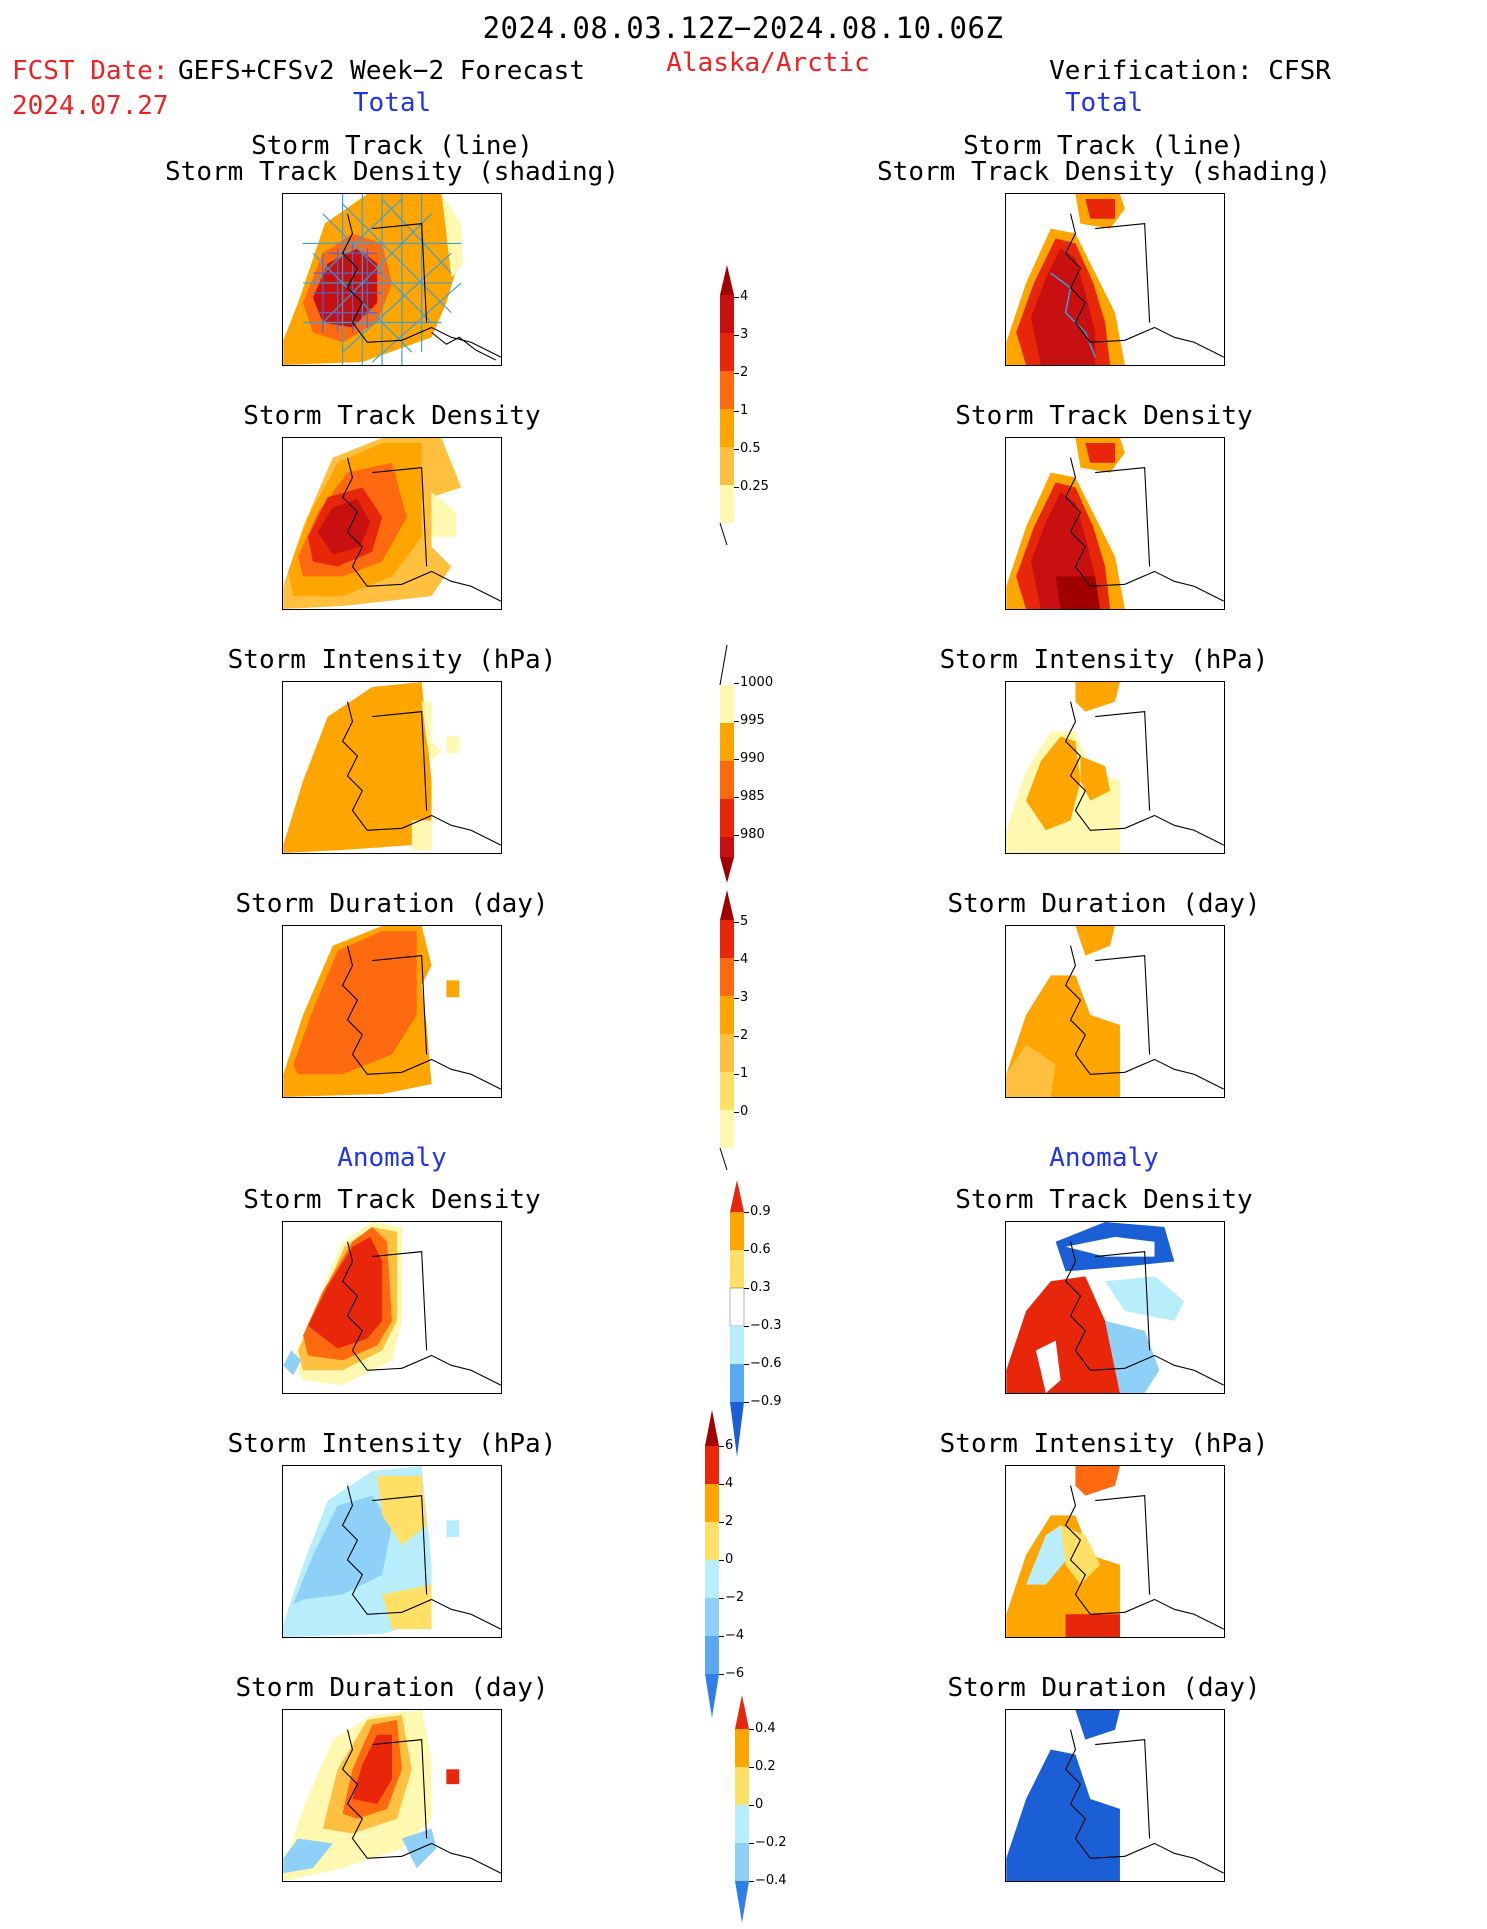  Describe the element at coordinates (90, 106) in the screenshot. I see `fcst-date: 2024.07.27` at that location.